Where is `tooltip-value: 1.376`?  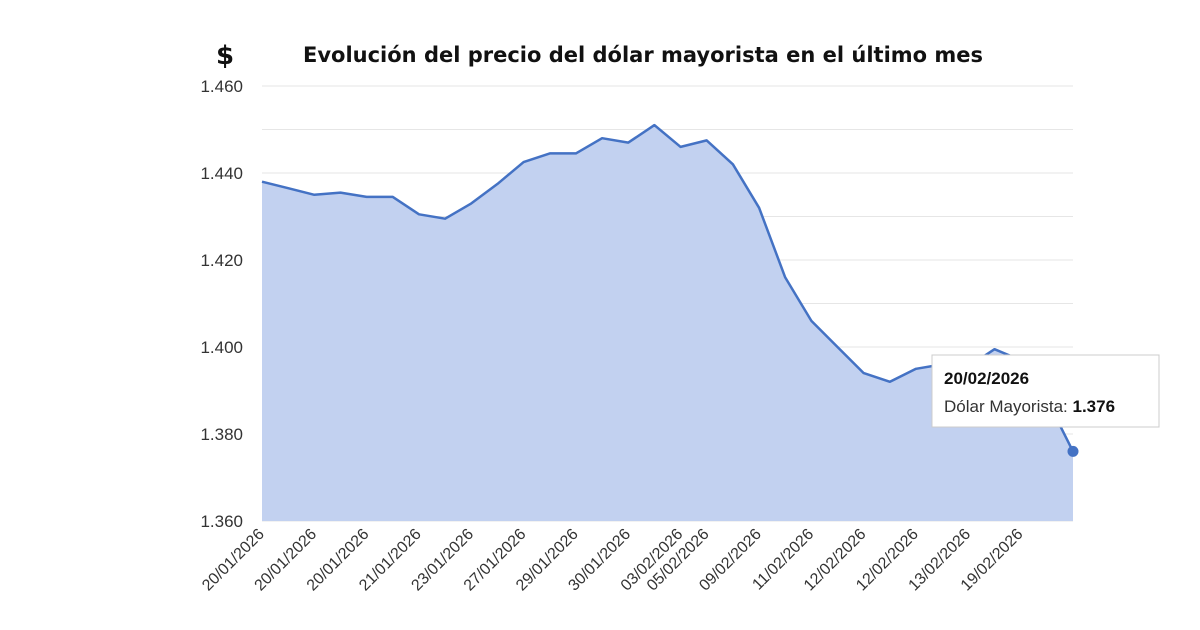
tooltip-value: 1.376 is located at coordinates (1093, 406).